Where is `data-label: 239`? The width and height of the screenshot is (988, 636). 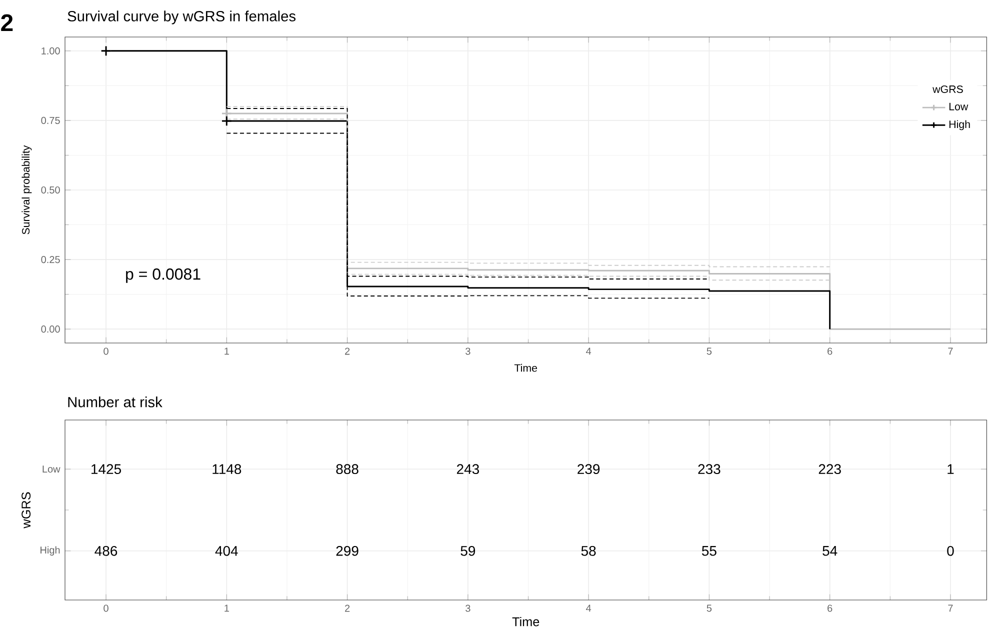 data-label: 239 is located at coordinates (589, 469).